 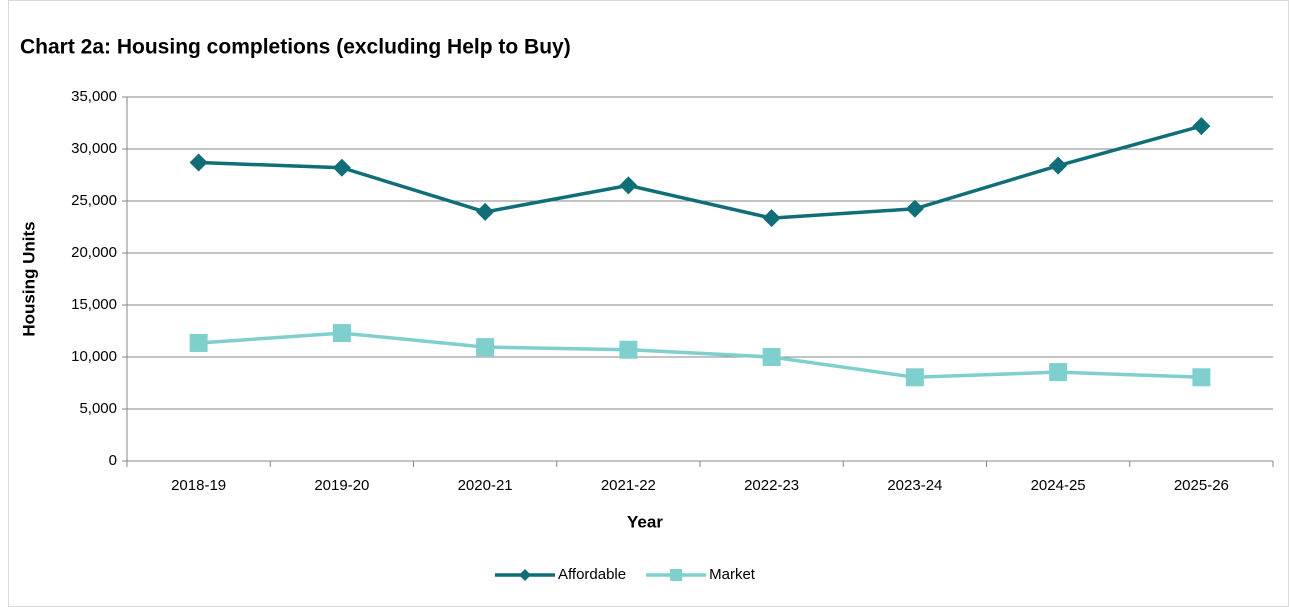 What do you see at coordinates (1201, 485) in the screenshot?
I see `x-tick-label: 2025-26` at bounding box center [1201, 485].